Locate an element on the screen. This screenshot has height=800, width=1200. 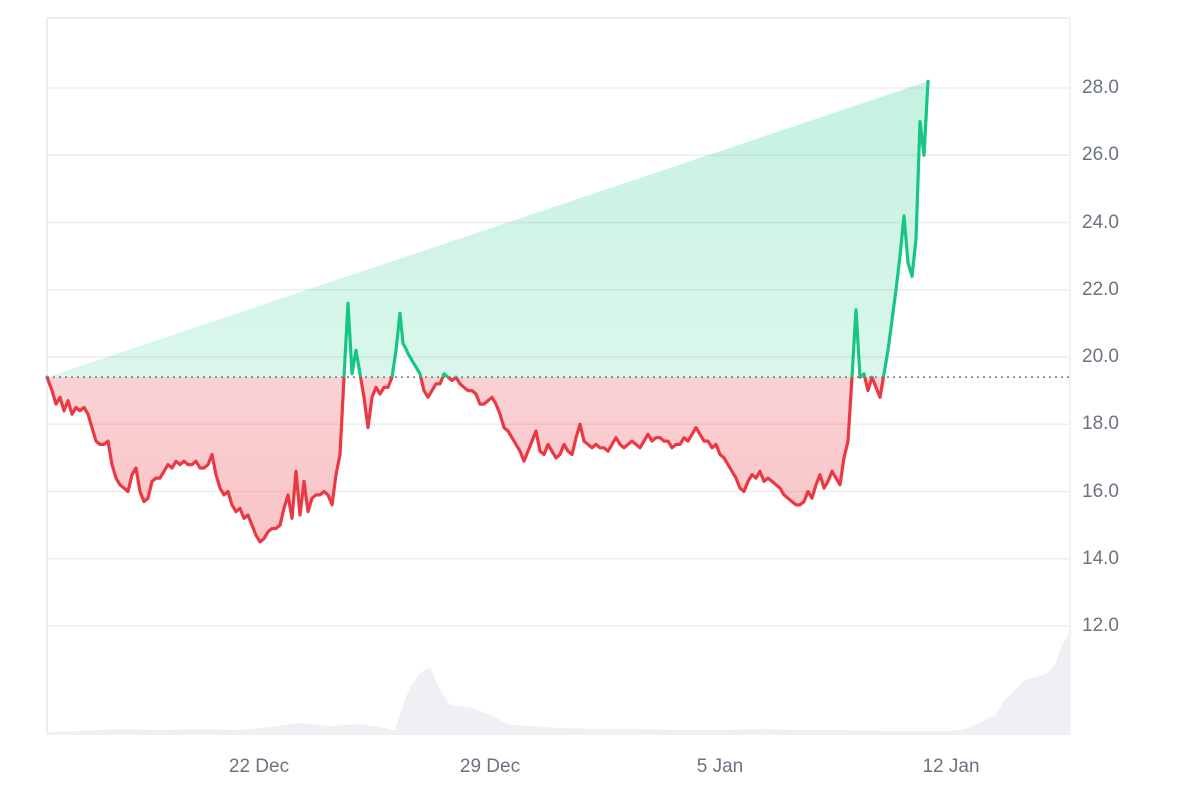
x-tick-label: 22 Dec is located at coordinates (259, 766).